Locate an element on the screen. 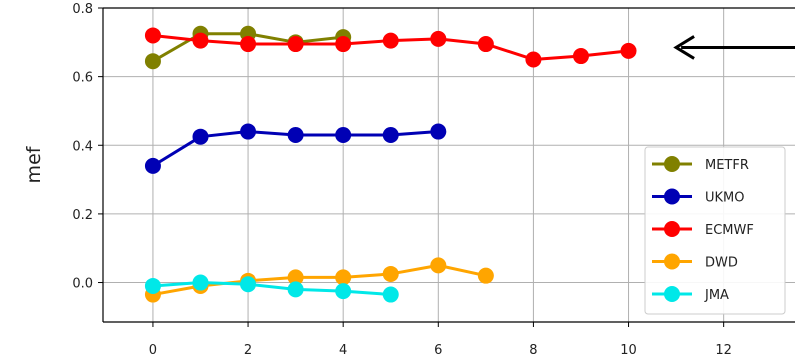  series-jma is located at coordinates (271, 288).